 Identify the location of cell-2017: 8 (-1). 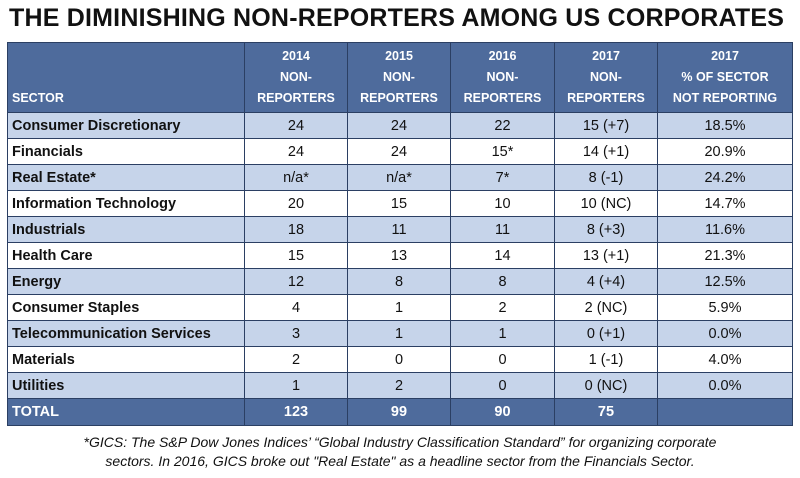
(606, 177).